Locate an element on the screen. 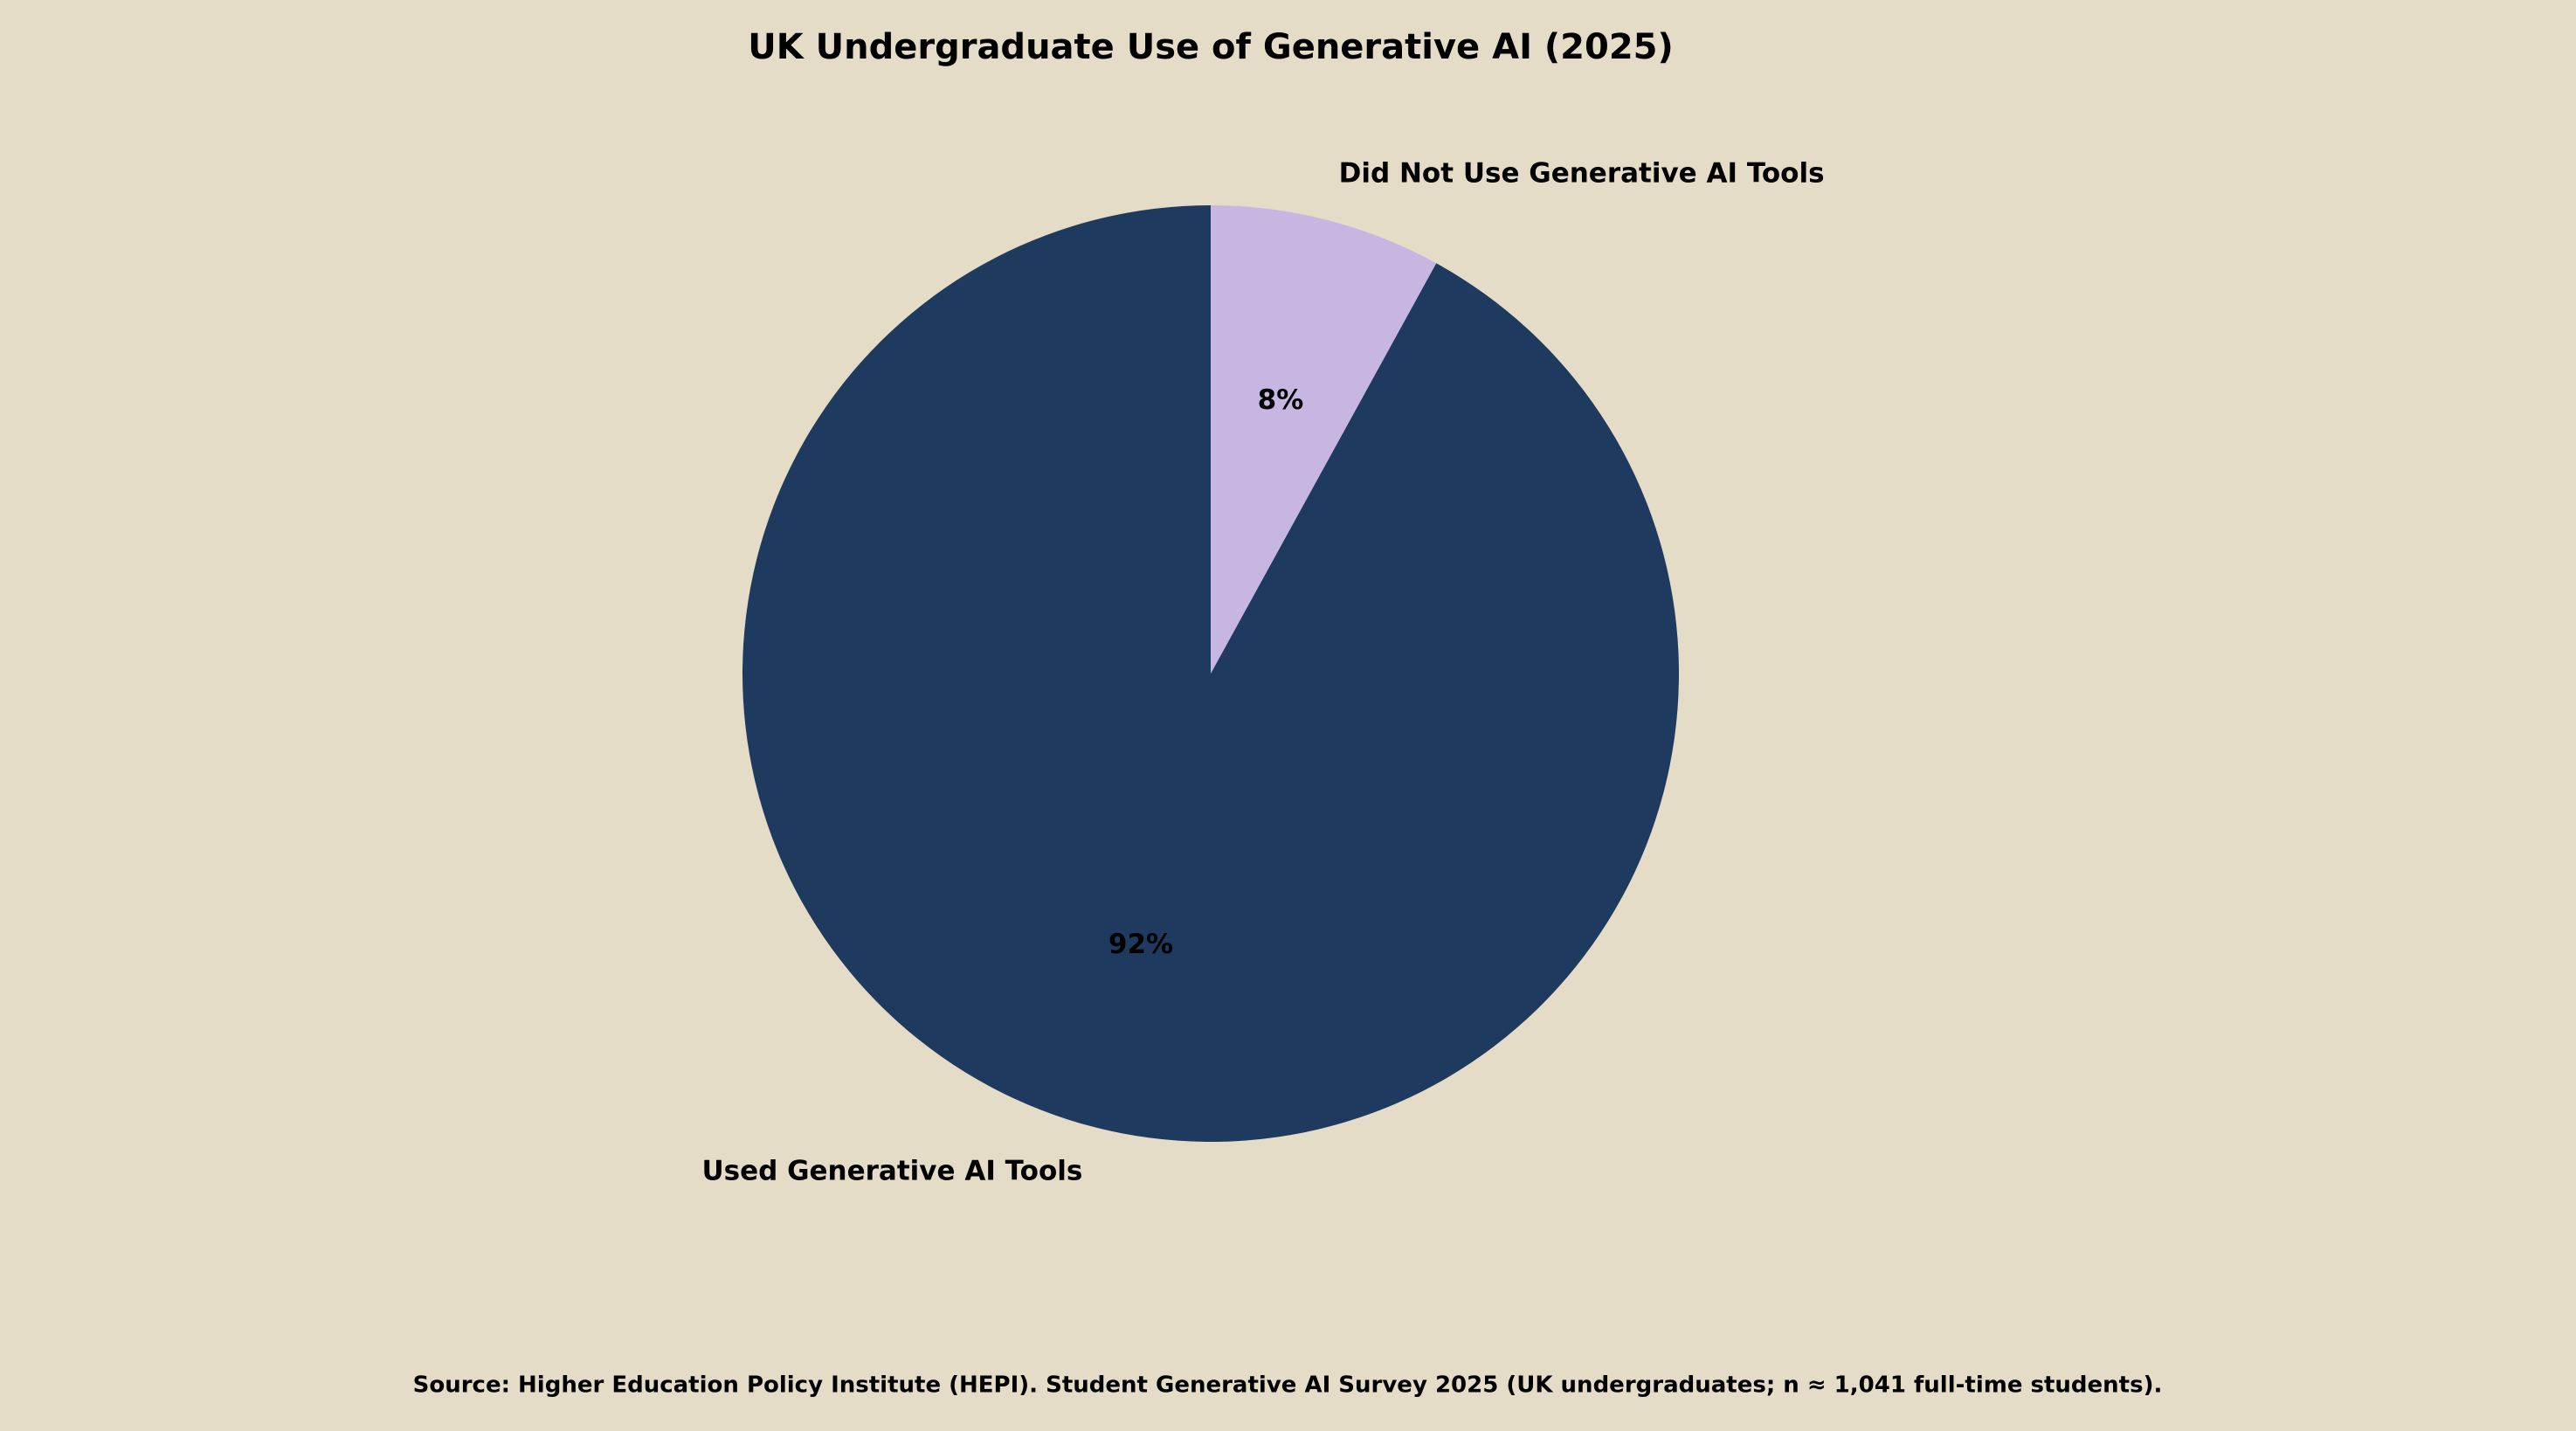 Image resolution: width=2576 pixels, height=1431 pixels. value-label: 92% is located at coordinates (1140, 944).